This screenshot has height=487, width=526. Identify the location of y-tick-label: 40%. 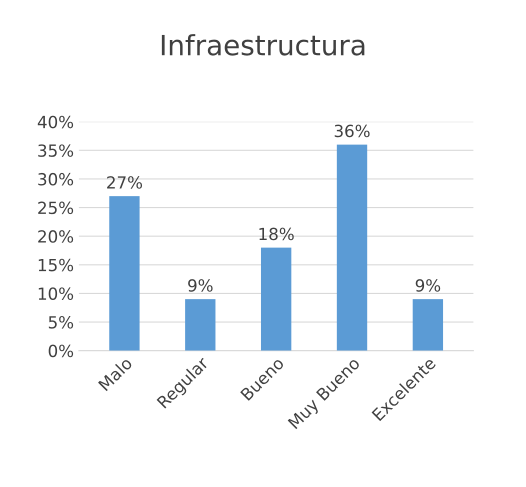
(56, 122).